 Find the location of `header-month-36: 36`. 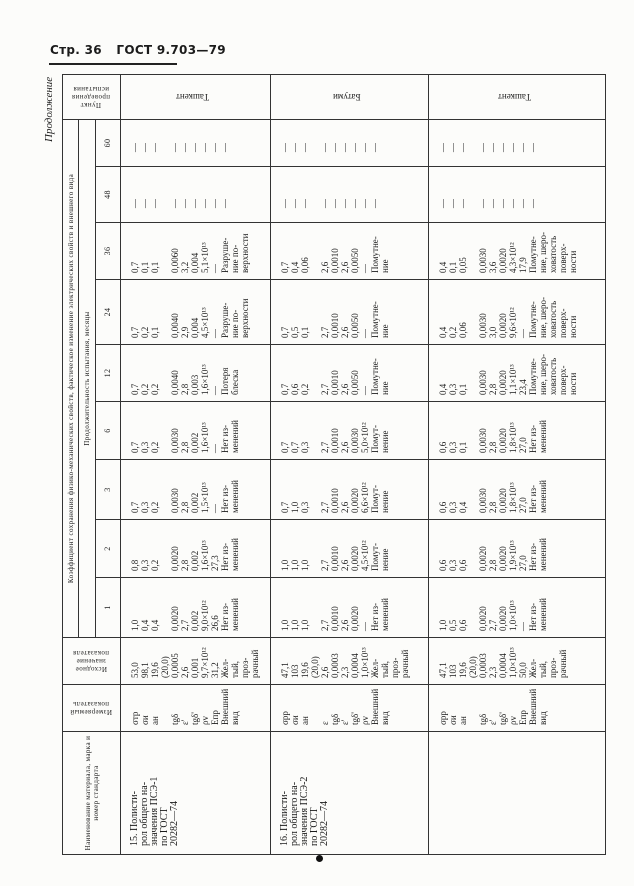

header-month-36: 36 is located at coordinates (108, 251).